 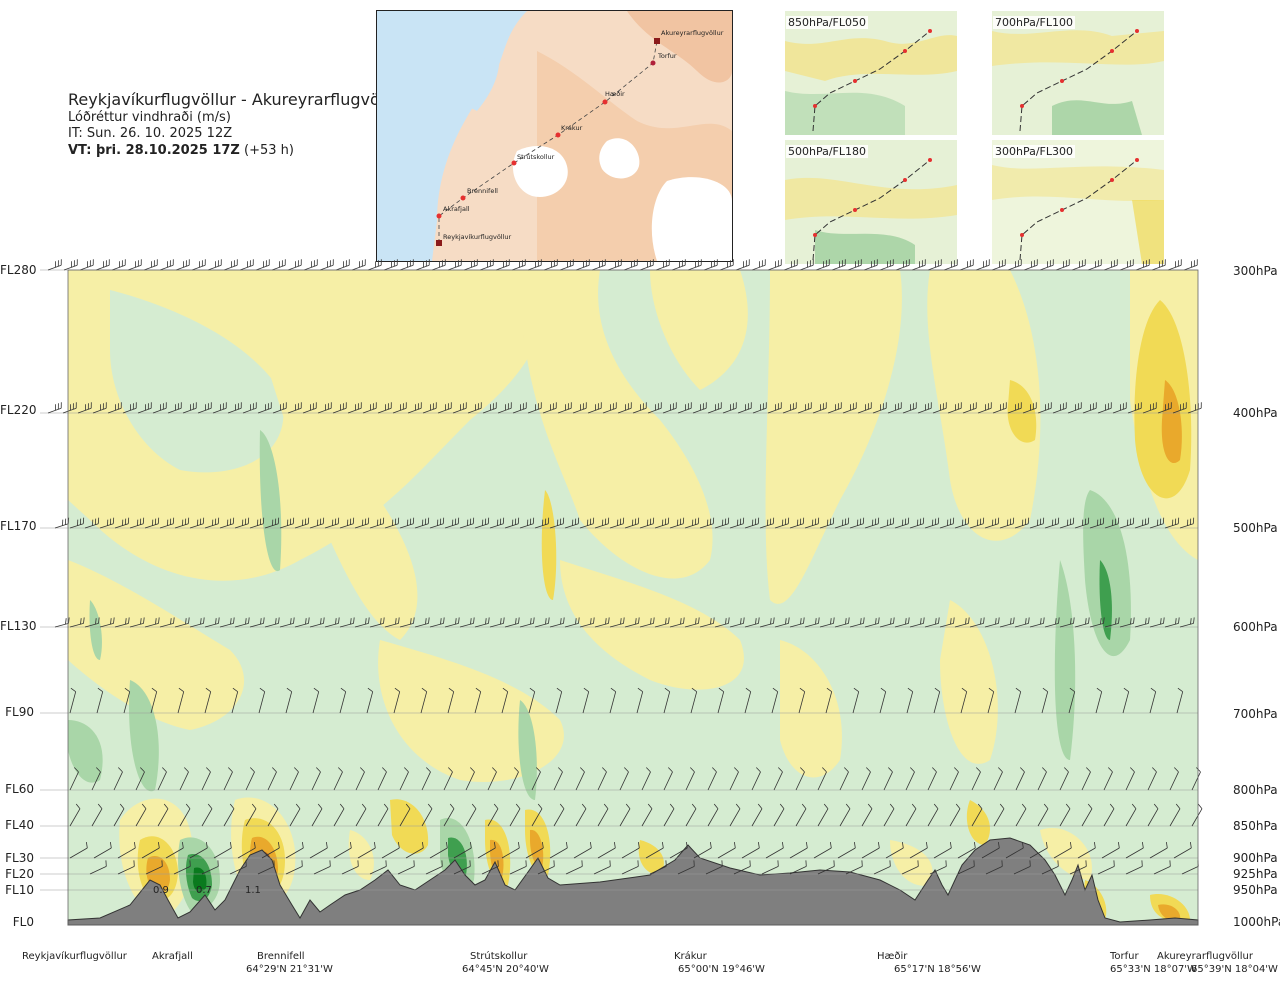 What do you see at coordinates (18, 270) in the screenshot?
I see `fl-label: FL280` at bounding box center [18, 270].